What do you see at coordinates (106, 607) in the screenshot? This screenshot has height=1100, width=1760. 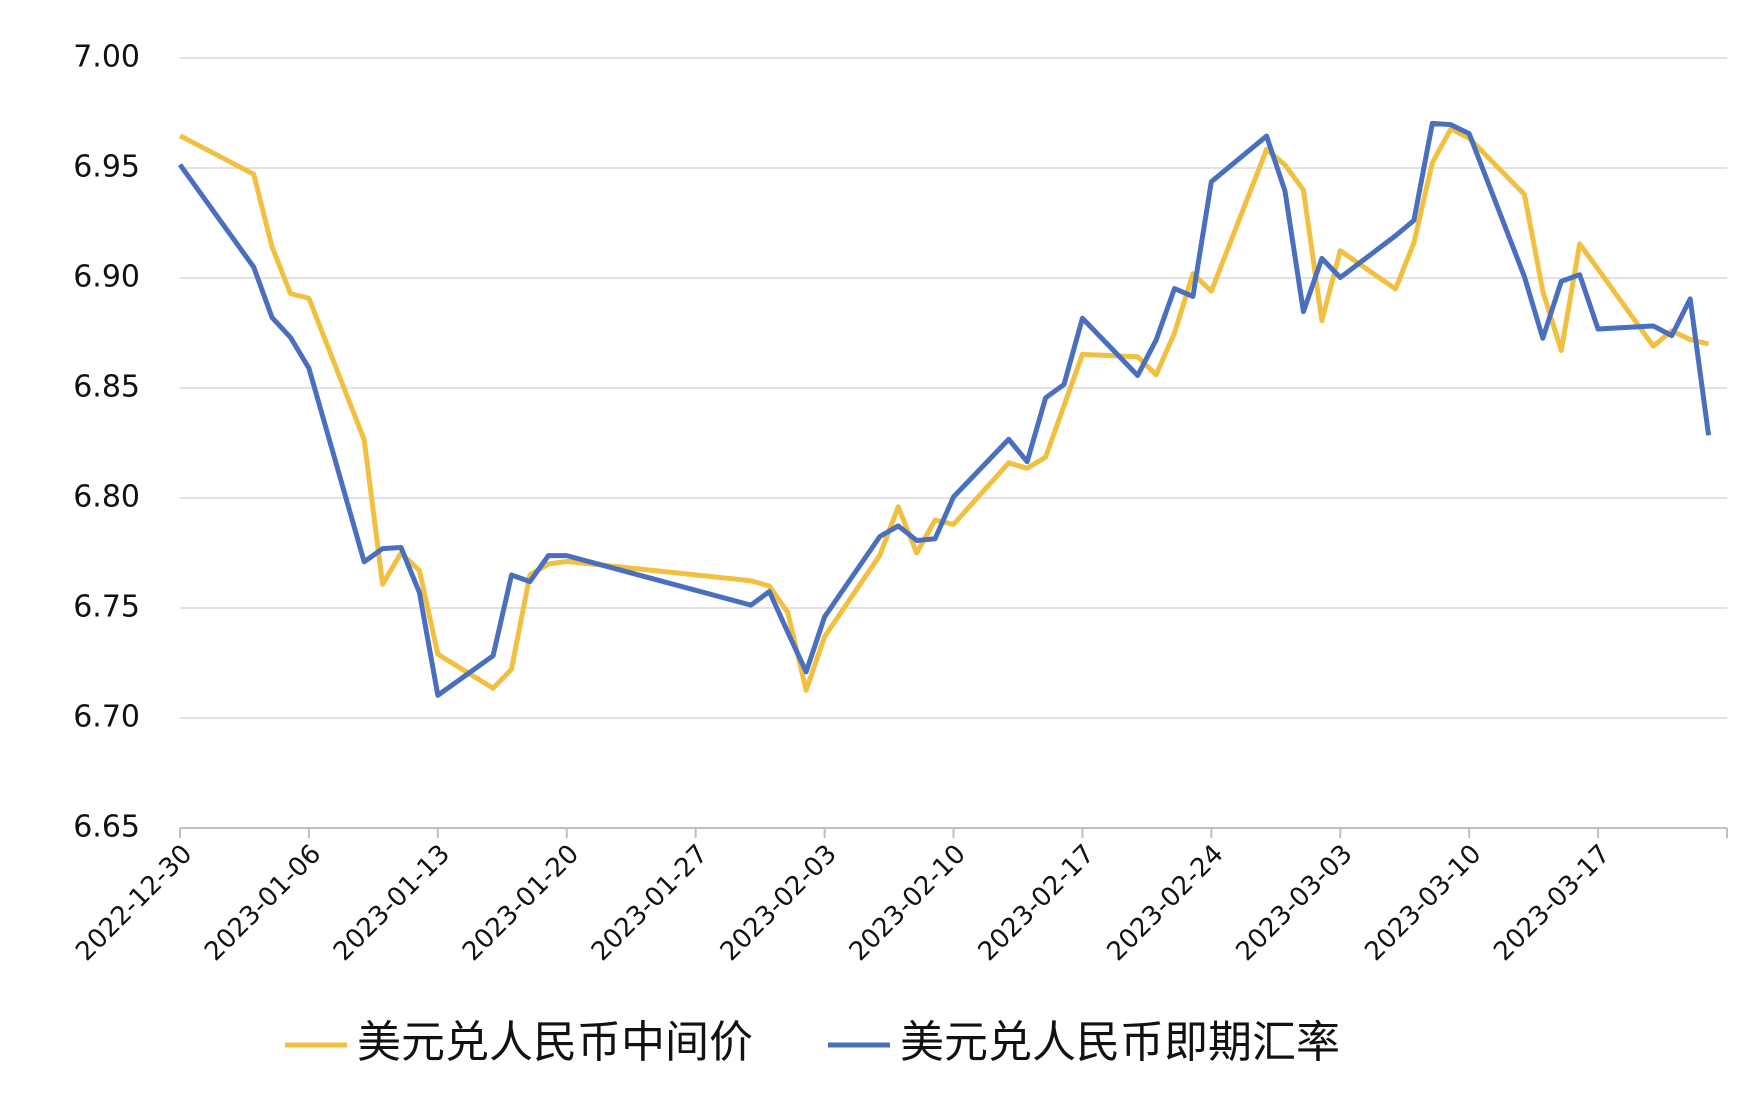 I see `y-tick-label: 6.75` at bounding box center [106, 607].